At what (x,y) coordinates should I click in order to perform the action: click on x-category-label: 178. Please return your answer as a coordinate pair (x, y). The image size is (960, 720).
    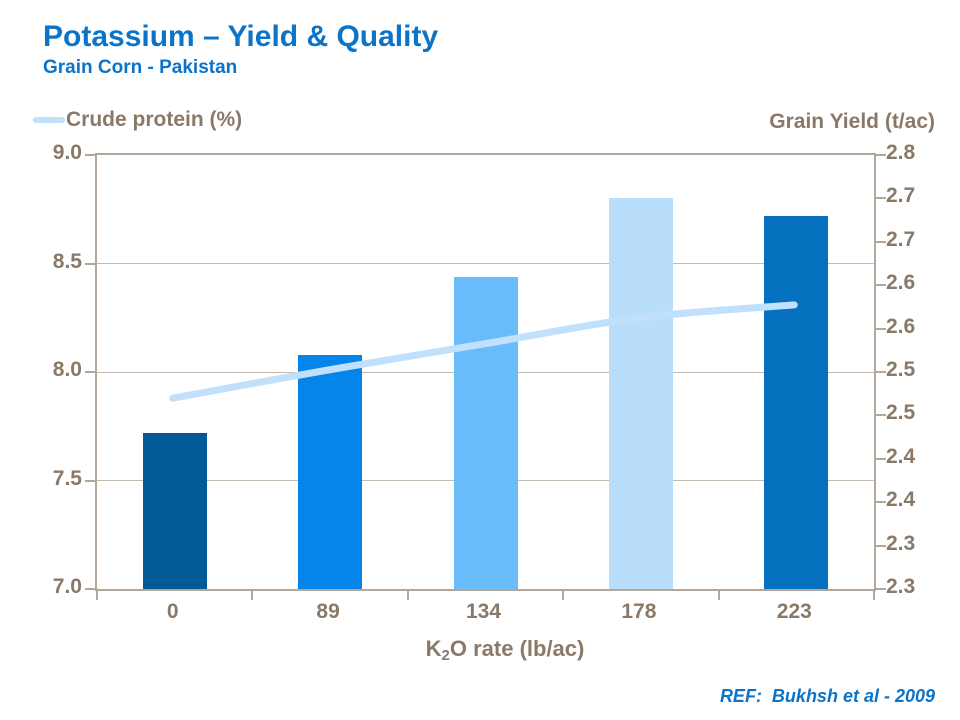
    Looking at the image, I should click on (639, 611).